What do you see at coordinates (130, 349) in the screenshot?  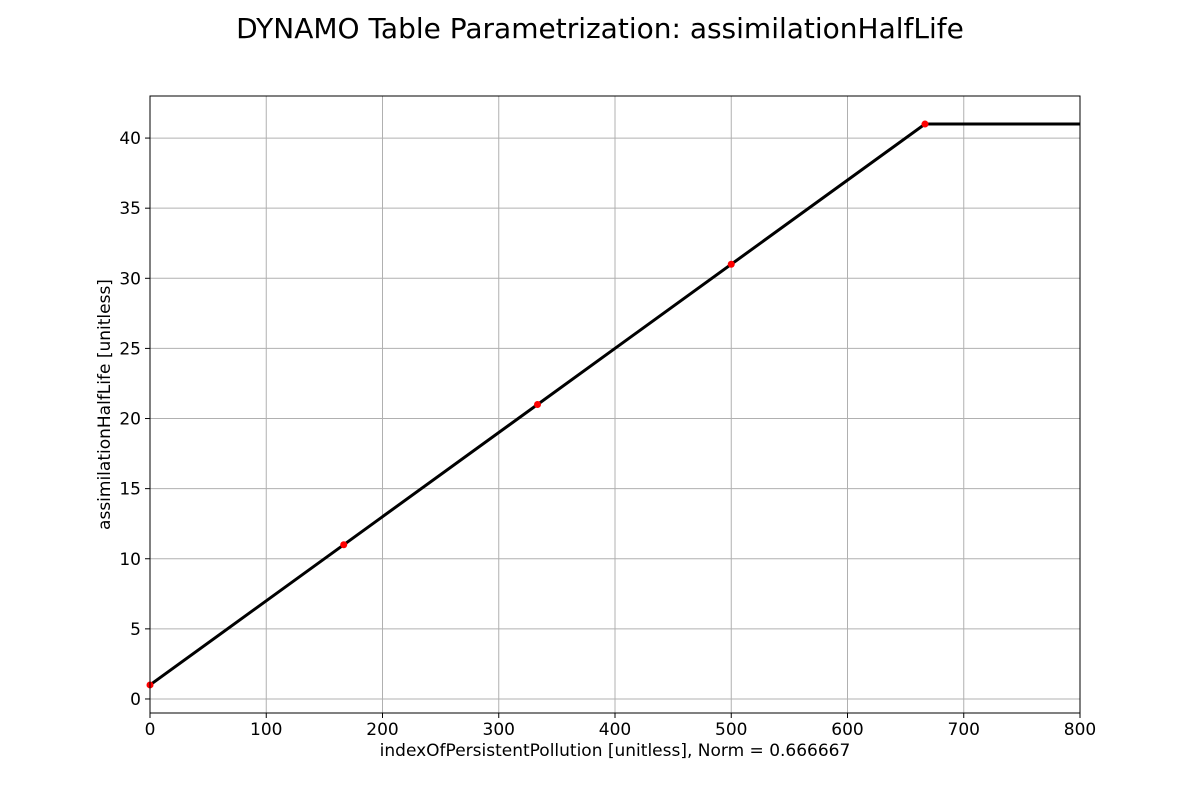 I see `y-tick-label: 25` at bounding box center [130, 349].